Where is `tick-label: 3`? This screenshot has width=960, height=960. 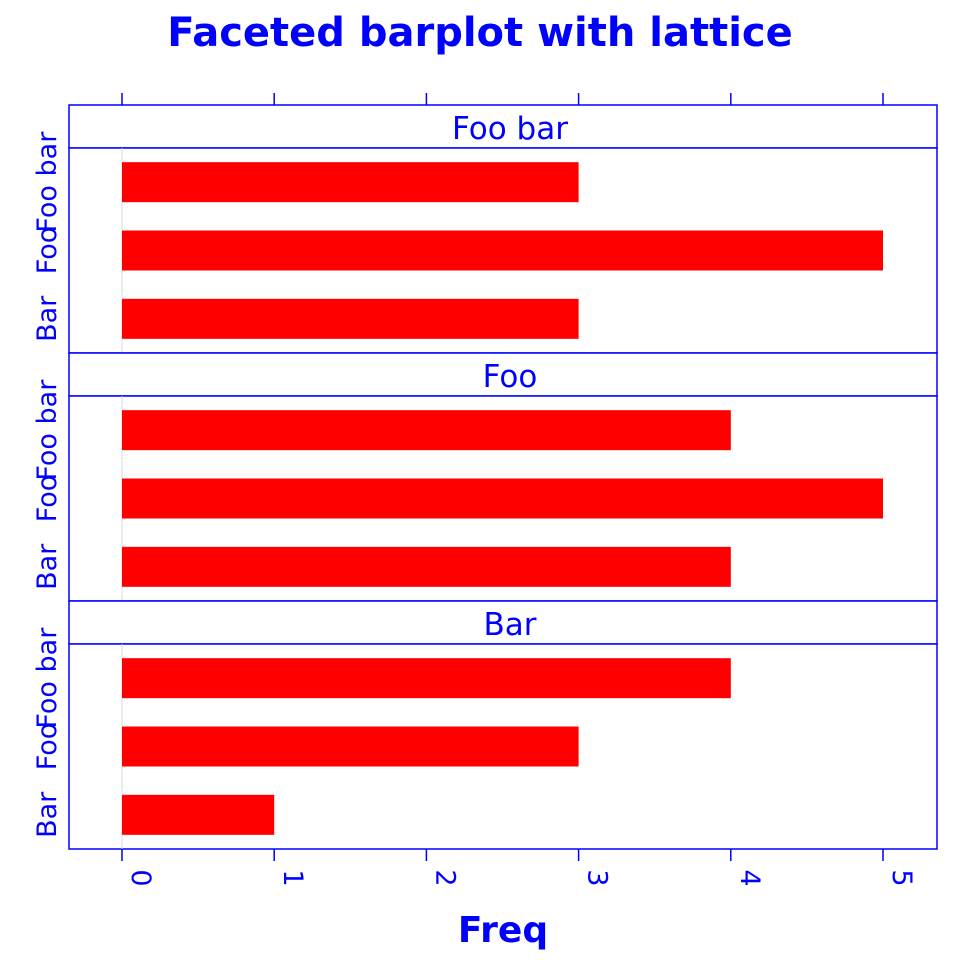
tick-label: 3 is located at coordinates (597, 877).